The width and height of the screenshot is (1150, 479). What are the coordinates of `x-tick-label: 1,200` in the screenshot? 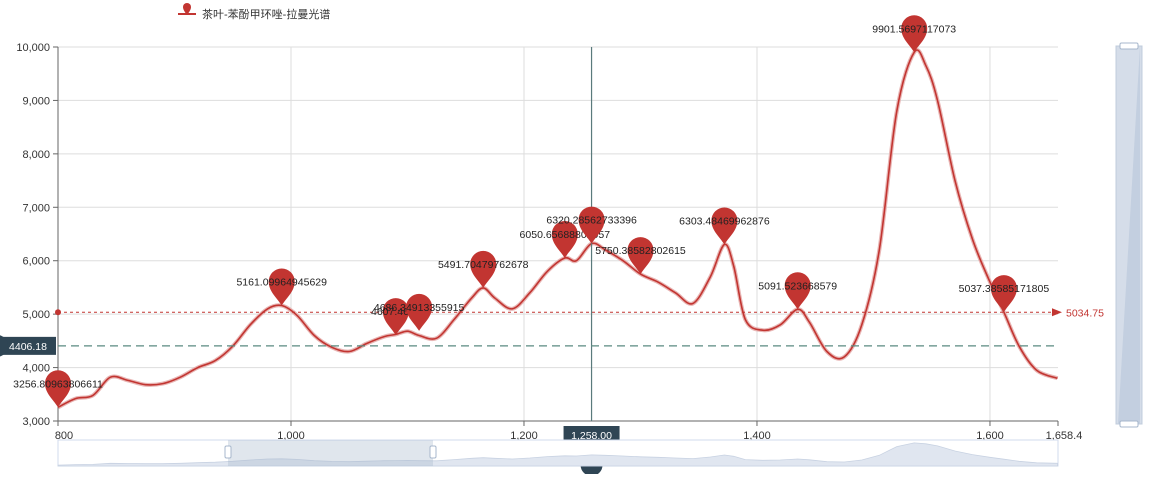 It's located at (524, 436).